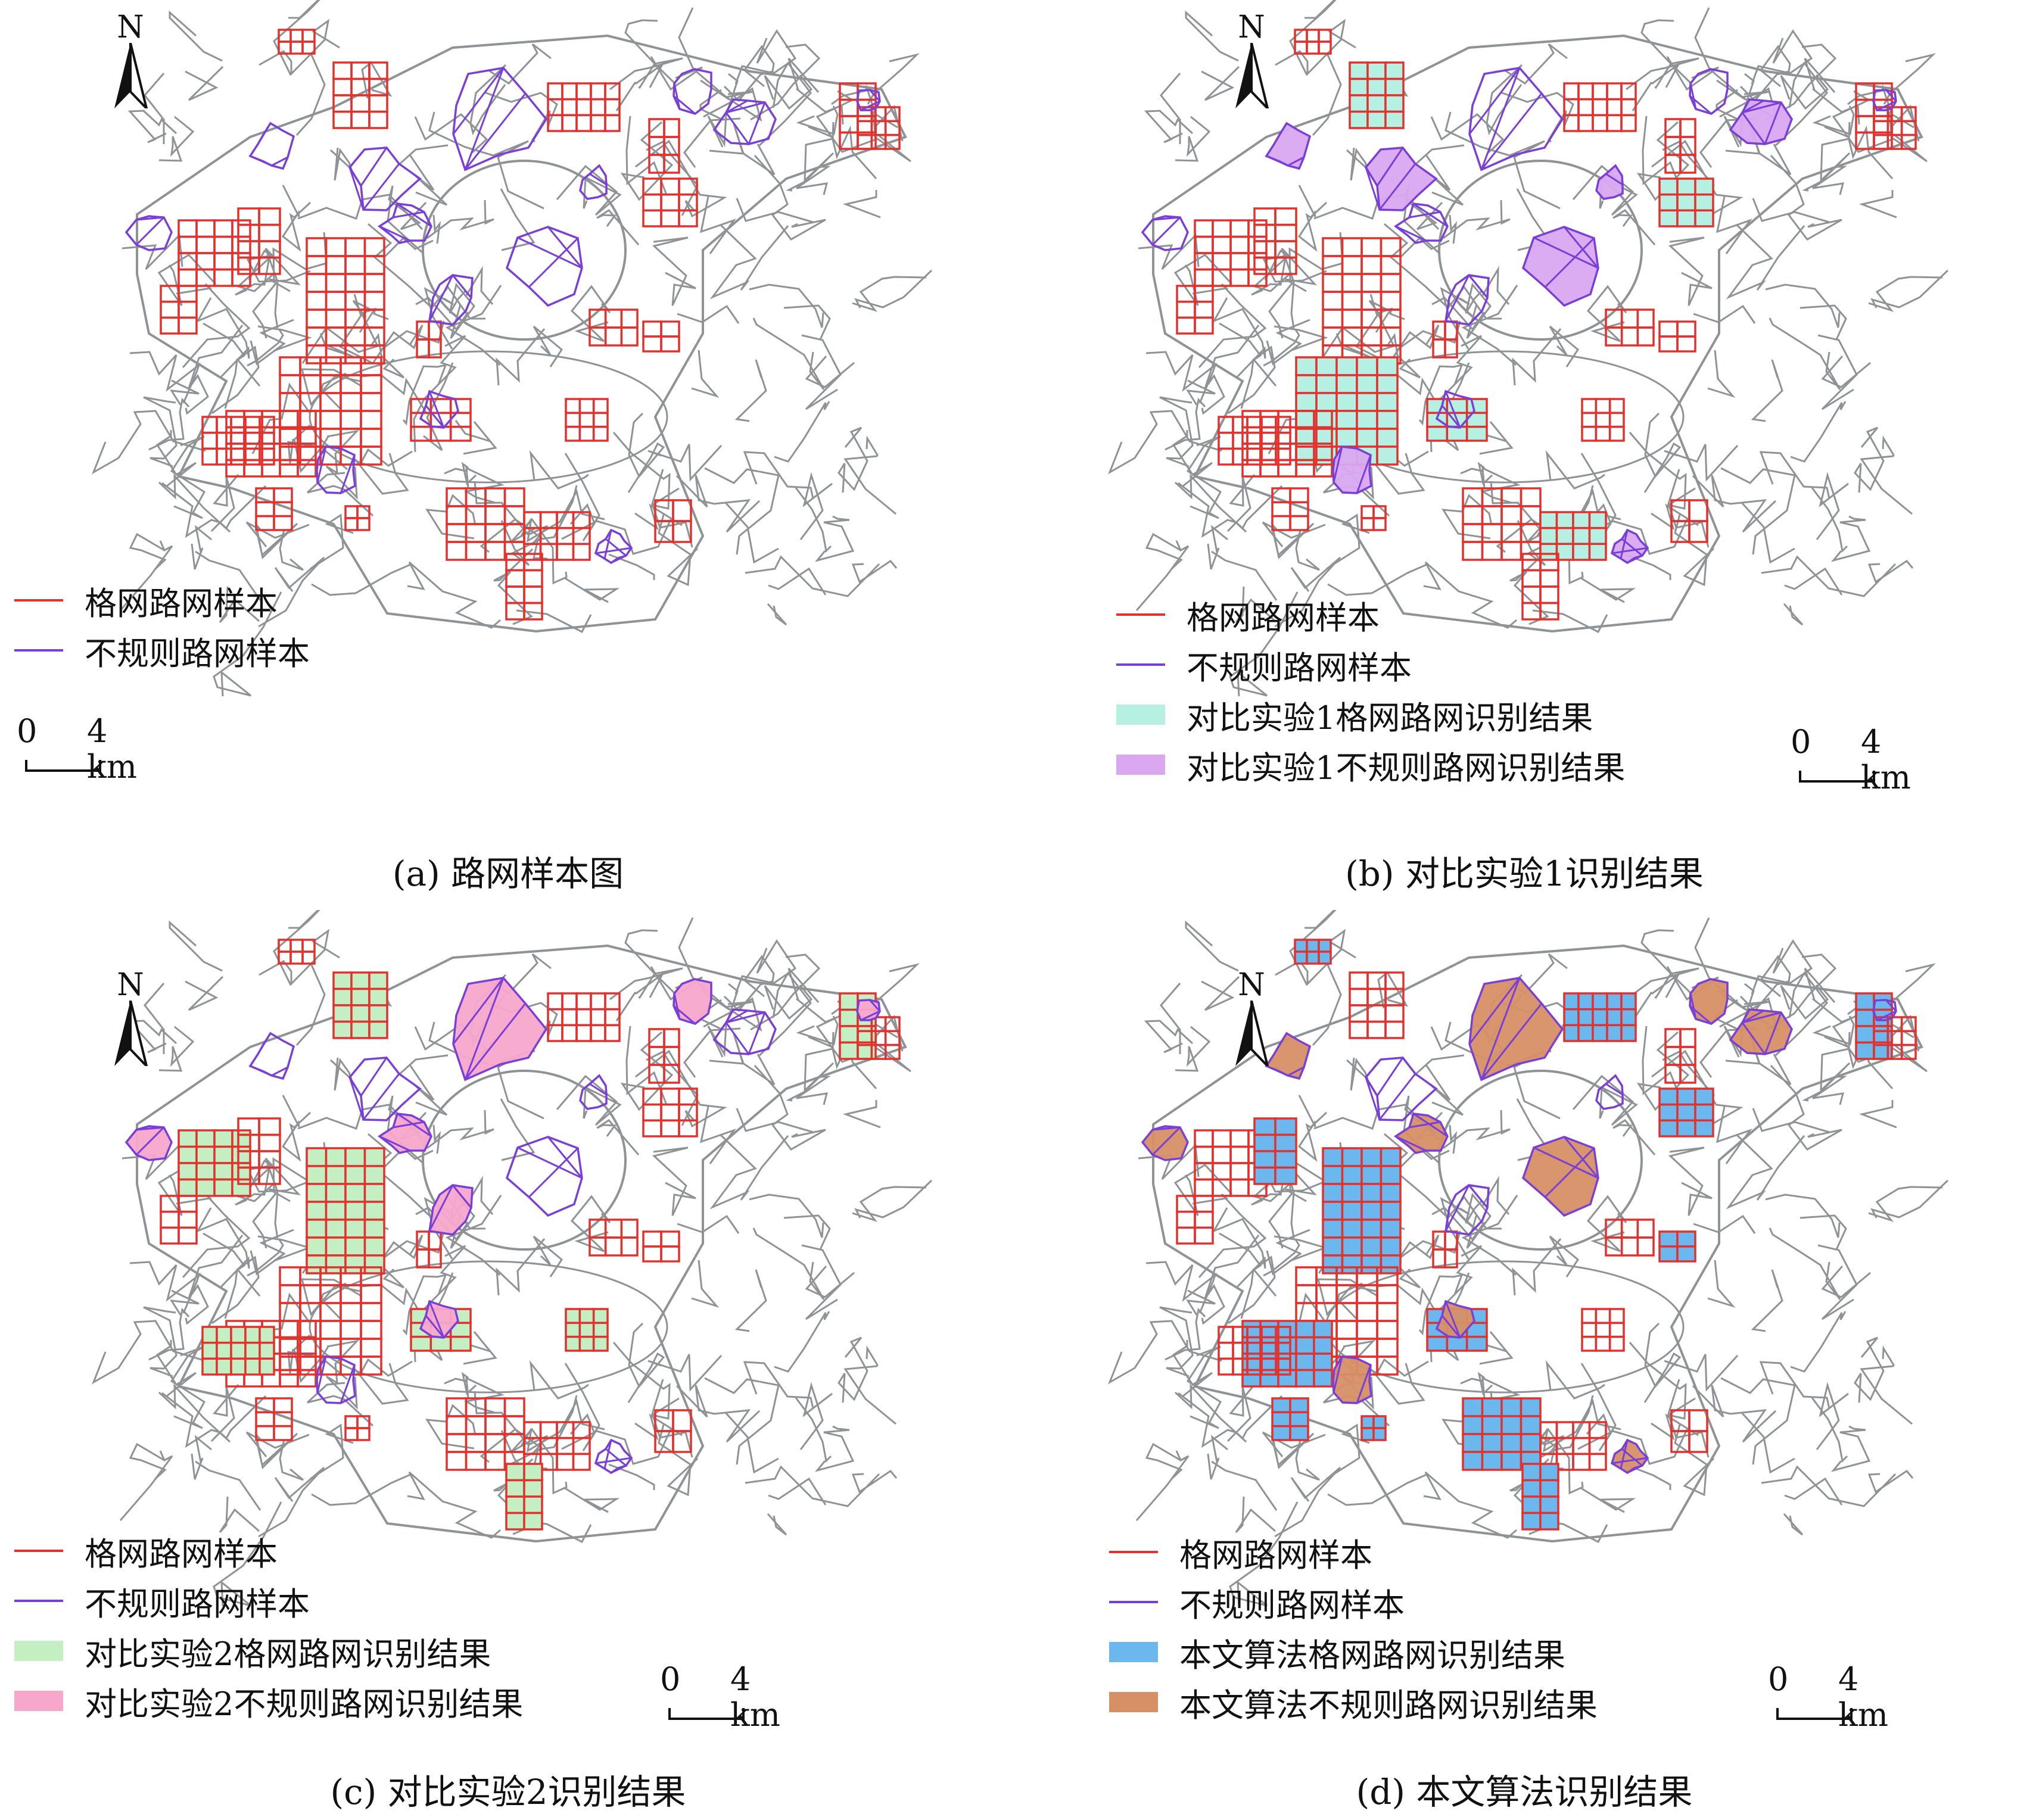  Describe the element at coordinates (1406, 768) in the screenshot. I see `legend-label-exp1-irregular-result: 对比实验1不规则路网识别结果` at that location.